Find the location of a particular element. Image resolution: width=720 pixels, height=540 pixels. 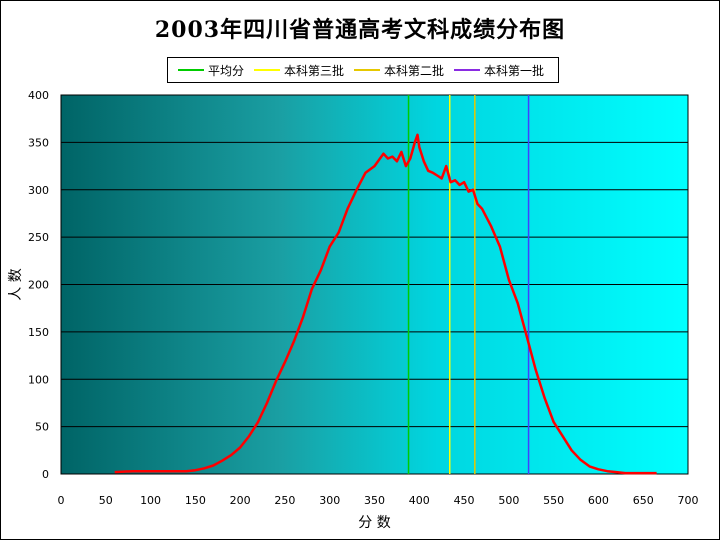

y-tick-label: 400 is located at coordinates (38, 95).